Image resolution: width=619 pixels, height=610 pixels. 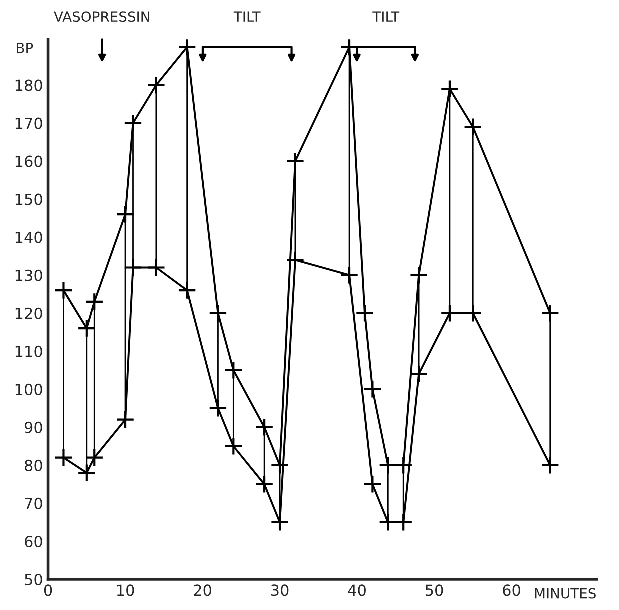 What do you see at coordinates (33, 428) in the screenshot?
I see `y-tick-label: 90` at bounding box center [33, 428].